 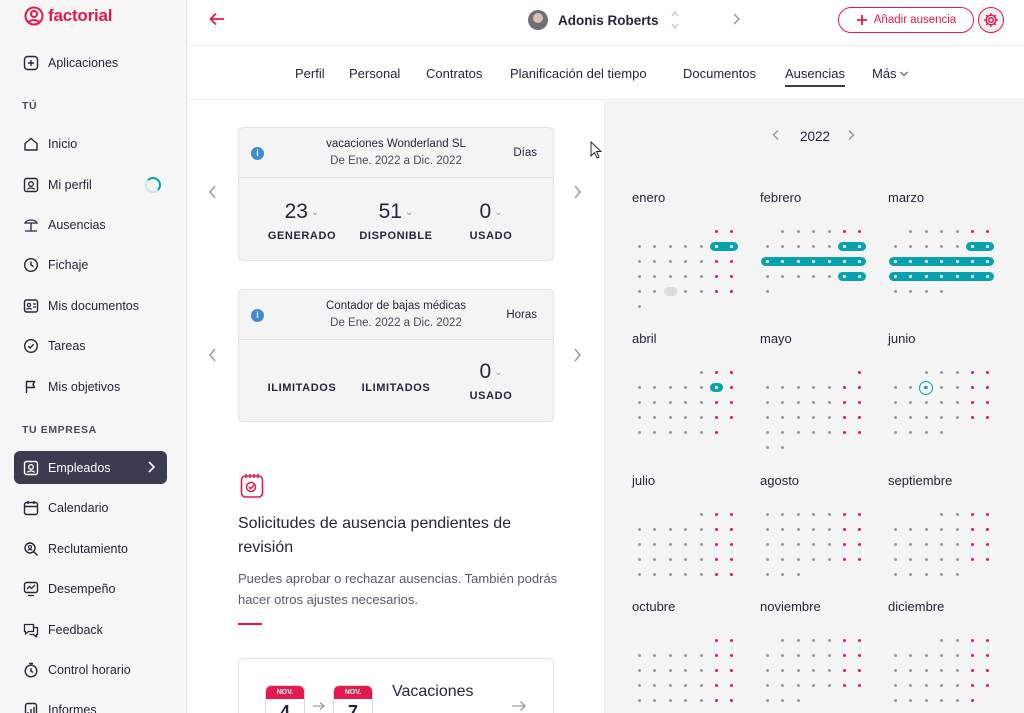 What do you see at coordinates (257, 315) in the screenshot?
I see `info-icon: i` at bounding box center [257, 315].